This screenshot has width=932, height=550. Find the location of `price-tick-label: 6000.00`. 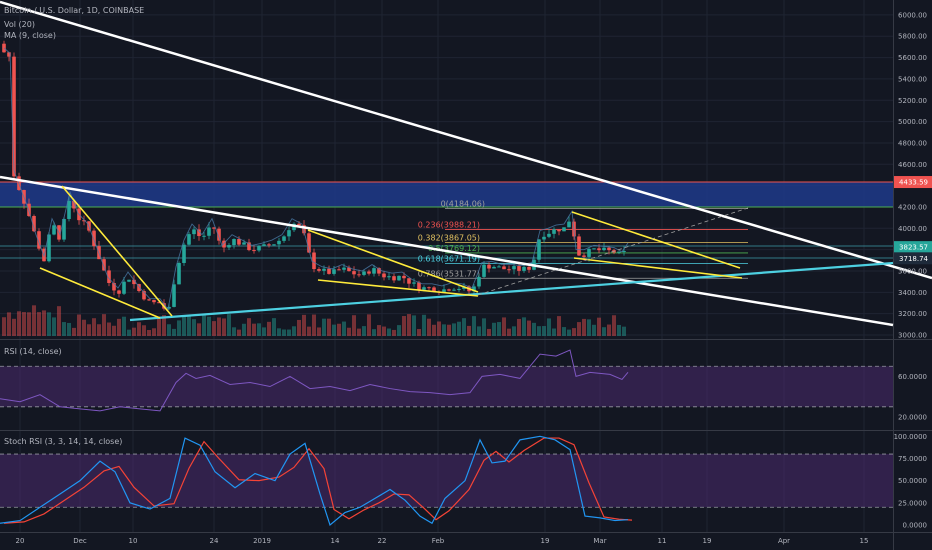

price-tick-label: 6000.00 is located at coordinates (912, 15).